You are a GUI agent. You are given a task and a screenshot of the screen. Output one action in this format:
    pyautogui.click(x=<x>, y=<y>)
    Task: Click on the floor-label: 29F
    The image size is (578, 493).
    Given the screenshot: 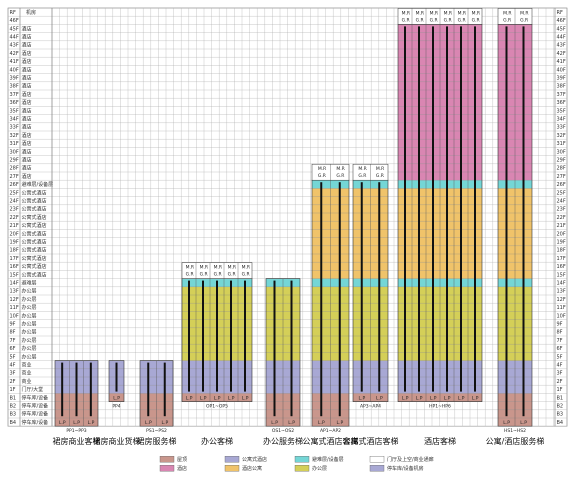 What is the action you would take?
    pyautogui.click(x=561, y=161)
    